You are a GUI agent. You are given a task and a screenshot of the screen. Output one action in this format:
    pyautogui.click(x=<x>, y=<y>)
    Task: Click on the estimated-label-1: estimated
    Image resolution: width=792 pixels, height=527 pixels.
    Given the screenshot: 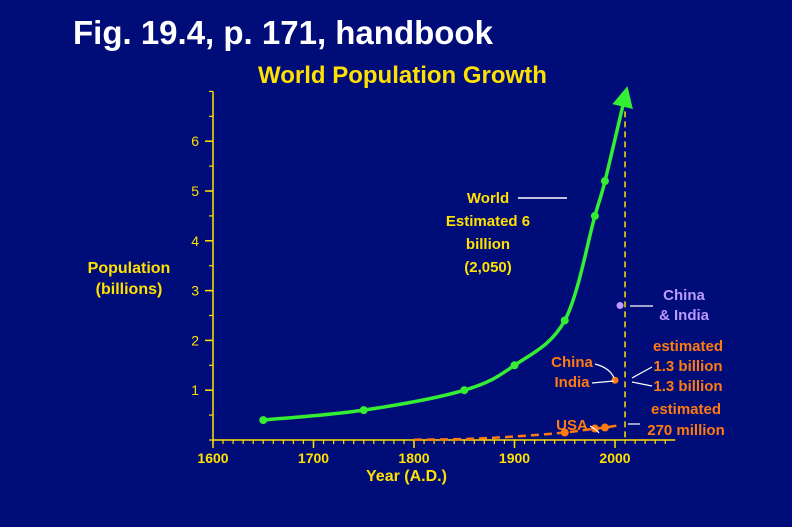 What is the action you would take?
    pyautogui.click(x=688, y=346)
    